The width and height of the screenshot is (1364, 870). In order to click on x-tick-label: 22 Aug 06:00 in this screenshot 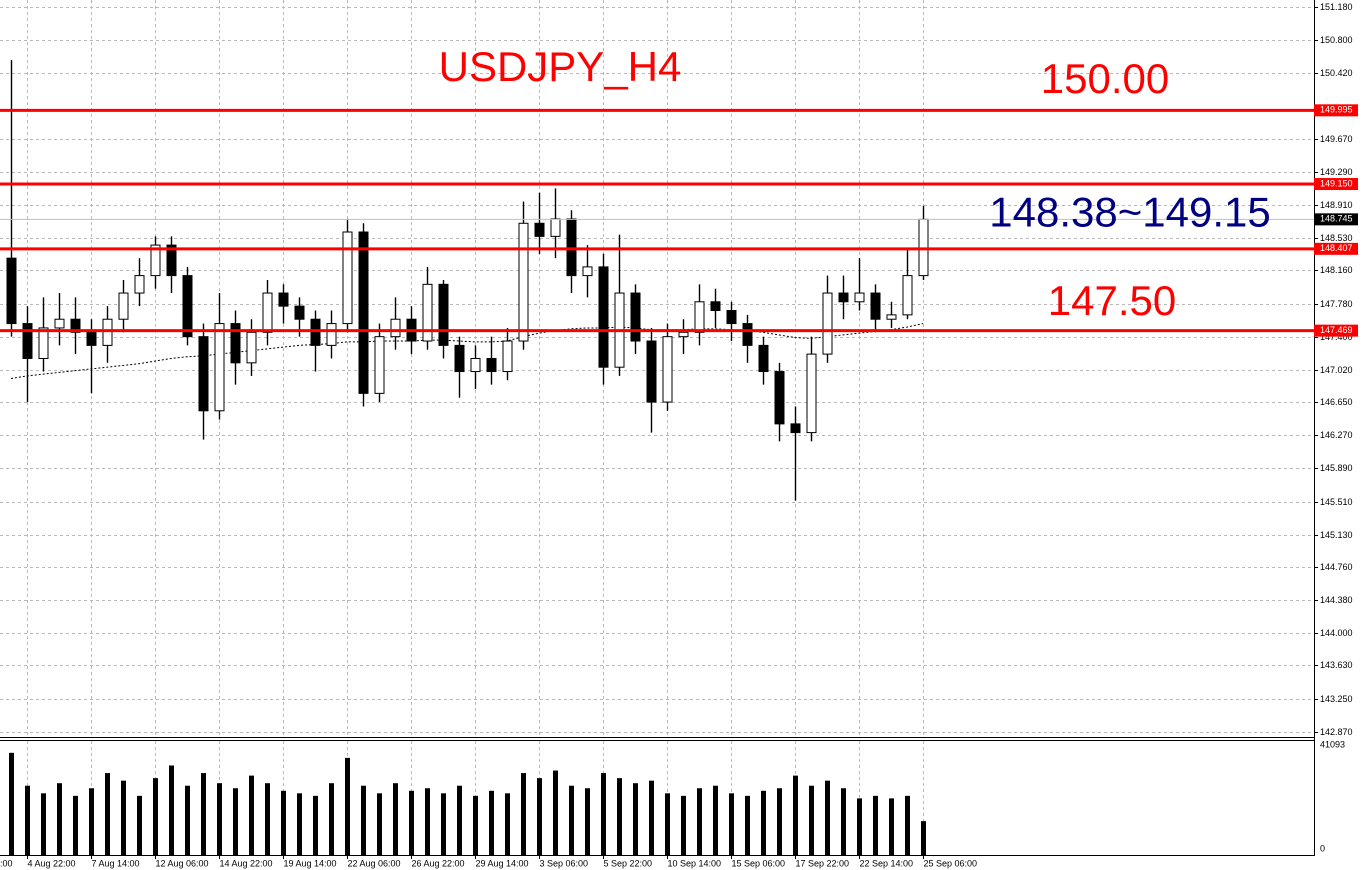, I will do `click(374, 863)`.